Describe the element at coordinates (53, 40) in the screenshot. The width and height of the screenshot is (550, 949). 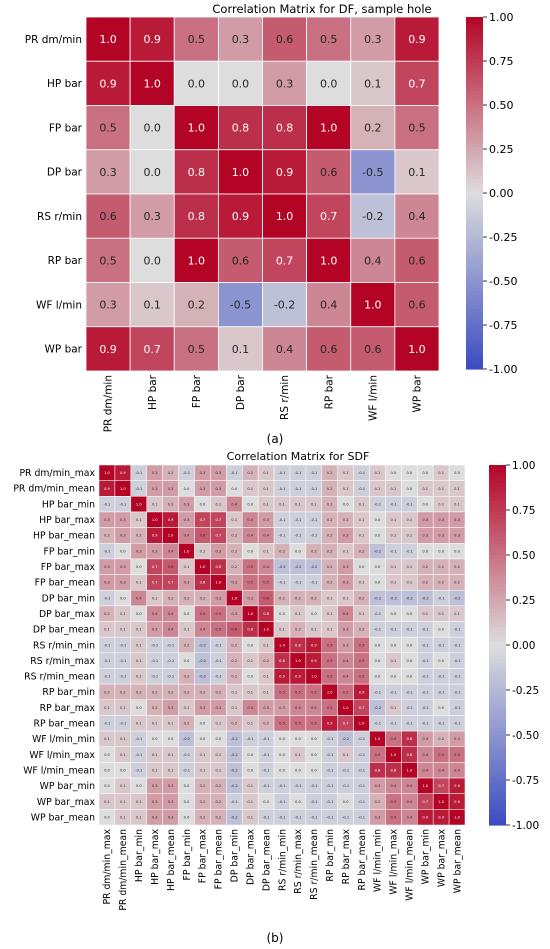
I see `y-tick-label: PR dm/min` at that location.